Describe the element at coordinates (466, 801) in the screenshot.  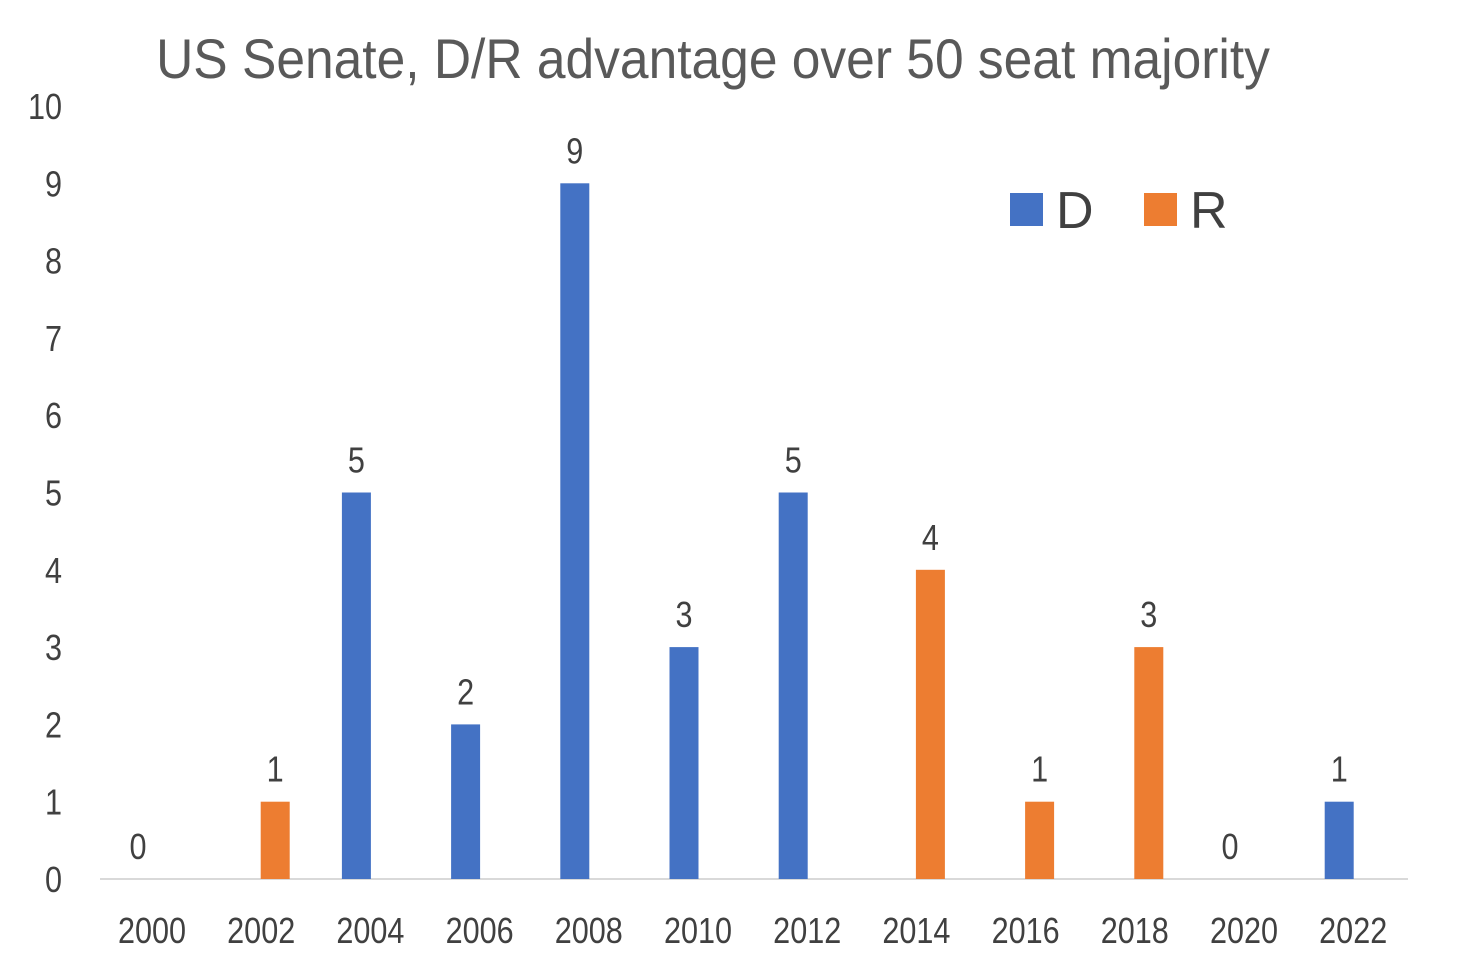
I see `bar-D-2006` at that location.